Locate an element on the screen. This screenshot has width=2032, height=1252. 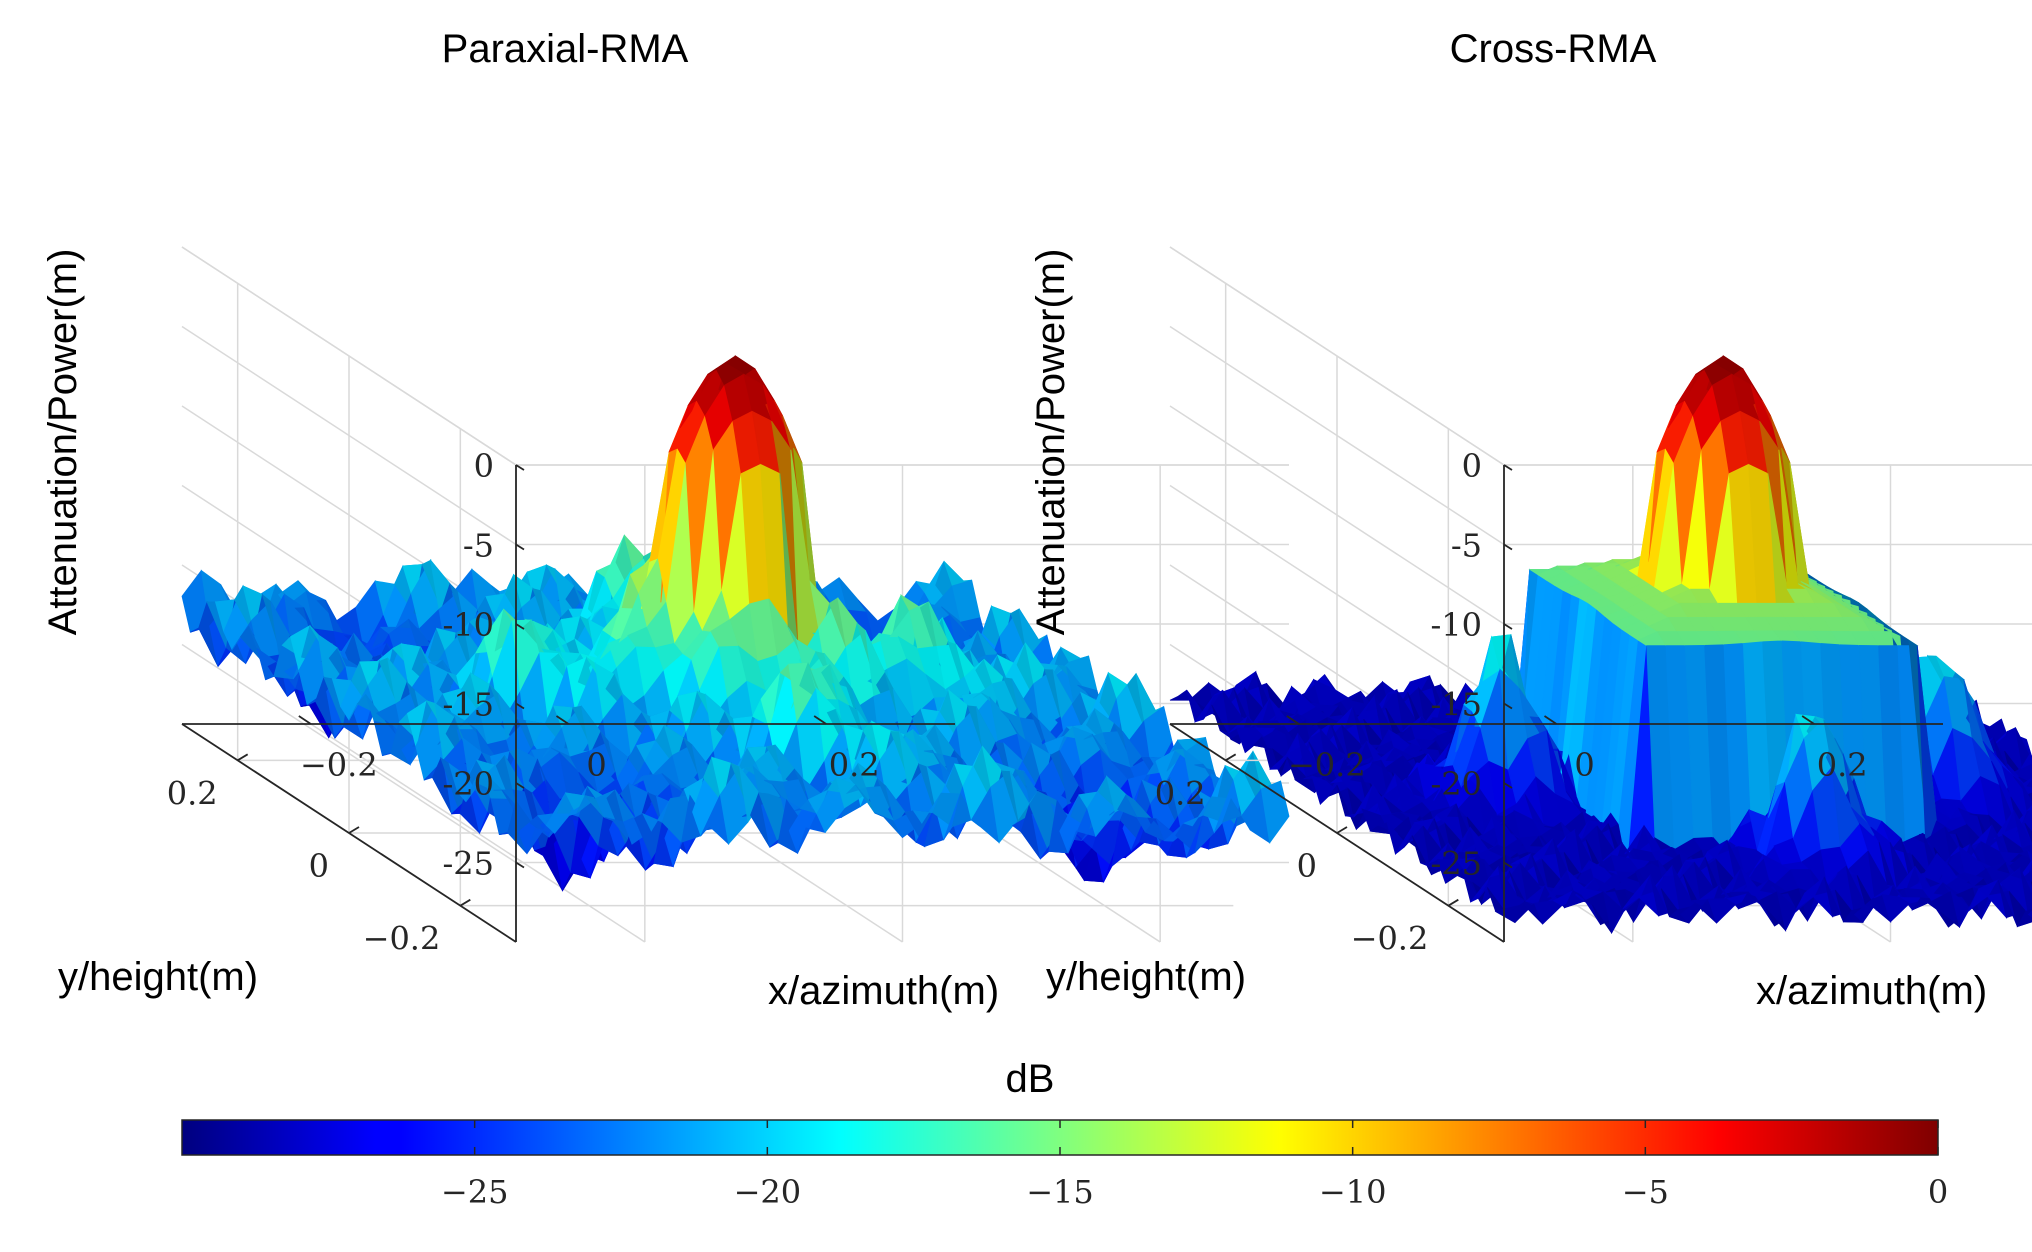
cross-rma-z-axis-label: Attenuation/Power(m) is located at coordinates (1051, 442).